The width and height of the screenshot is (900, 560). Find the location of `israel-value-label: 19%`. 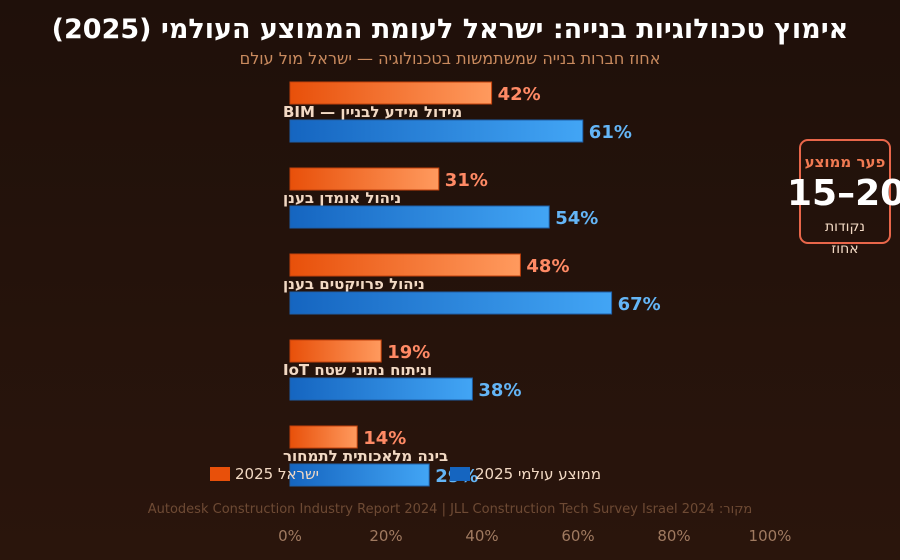

israel-value-label: 19% is located at coordinates (408, 352).